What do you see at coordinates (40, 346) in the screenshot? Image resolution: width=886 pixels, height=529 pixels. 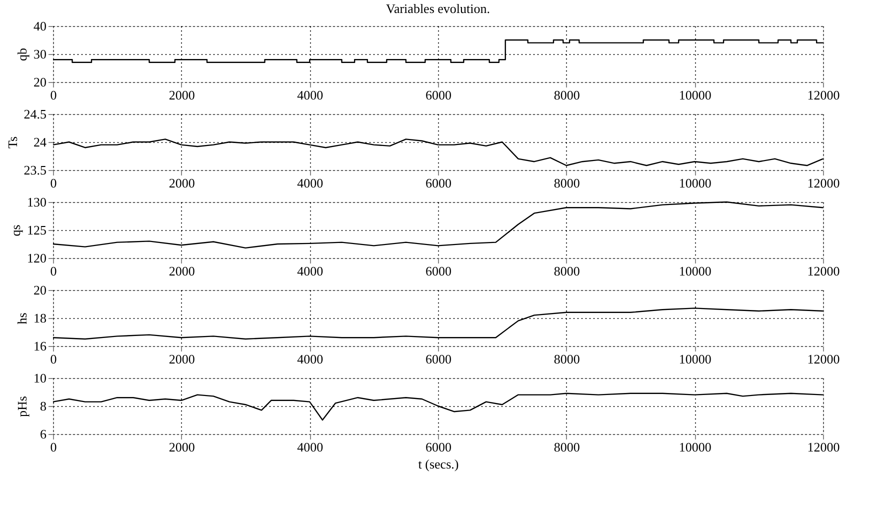 I see `y-tick-label: 16` at bounding box center [40, 346].